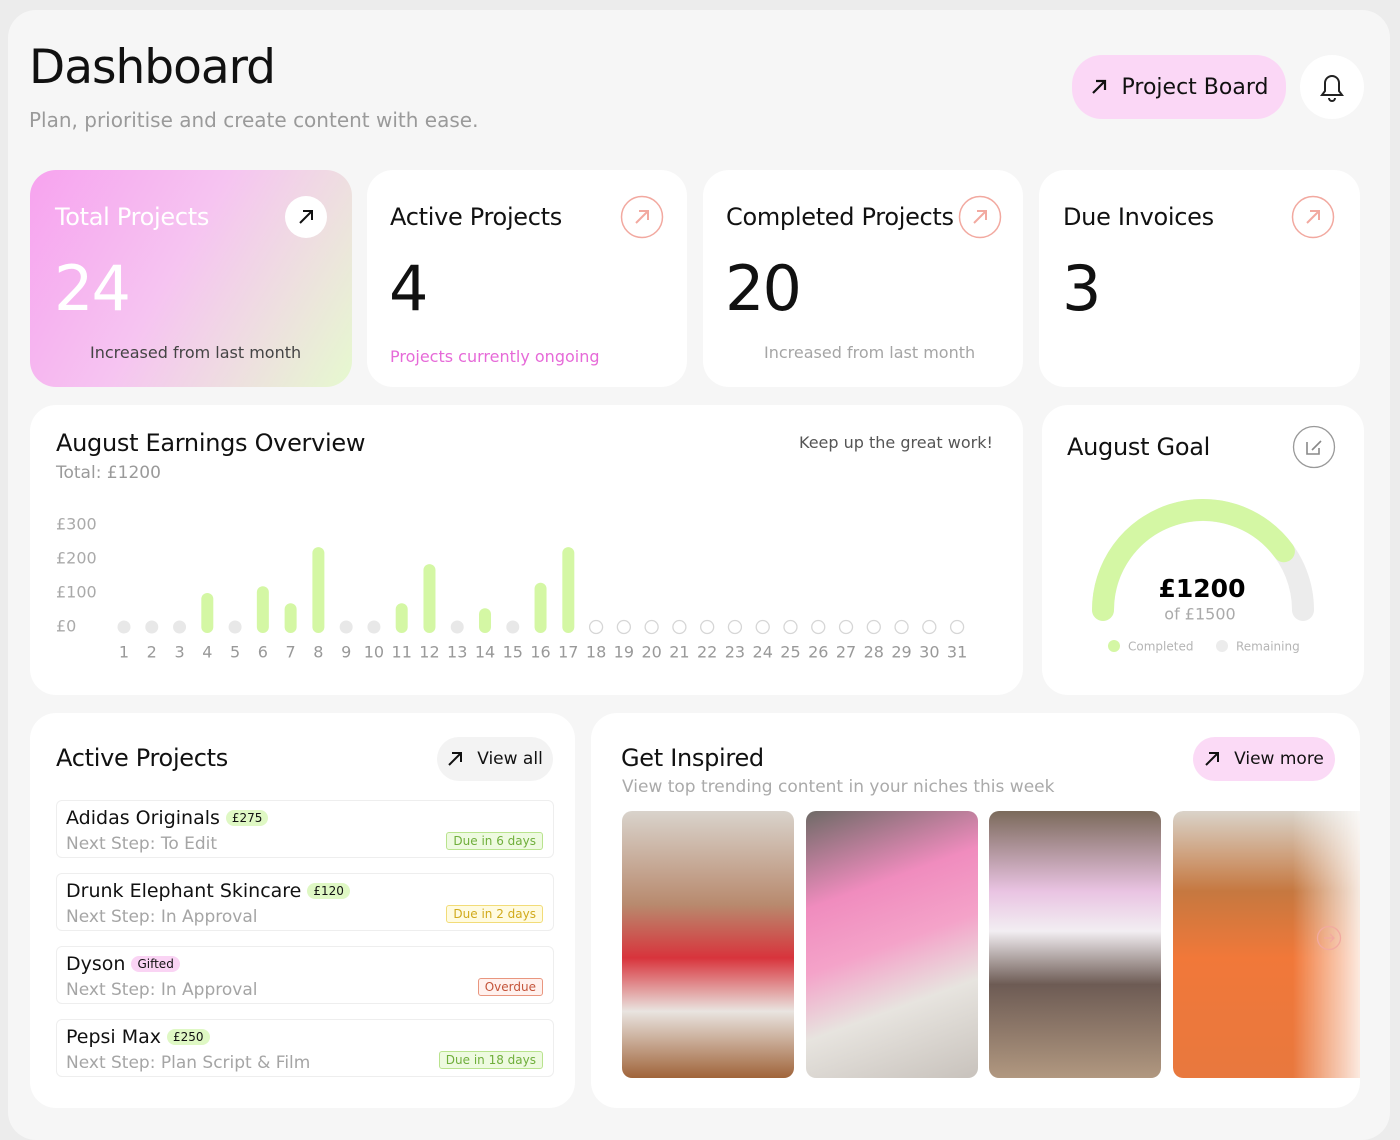  I want to click on x-tick-label: 31, so click(957, 652).